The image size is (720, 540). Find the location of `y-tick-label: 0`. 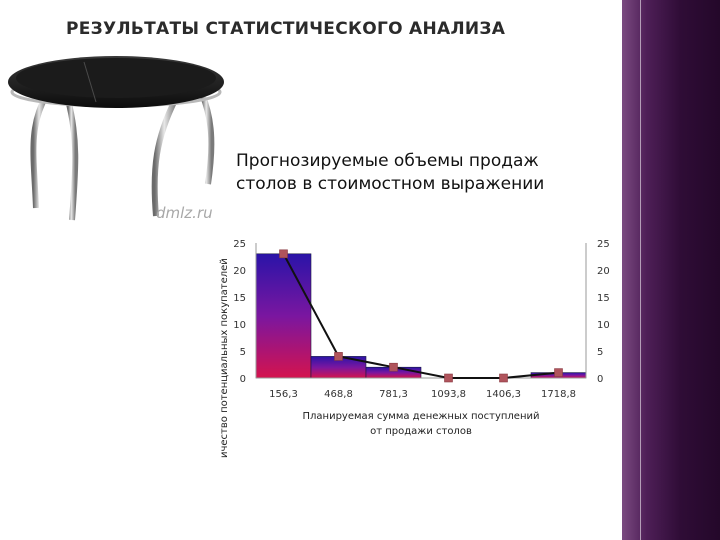

y-tick-label: 0 is located at coordinates (243, 379).